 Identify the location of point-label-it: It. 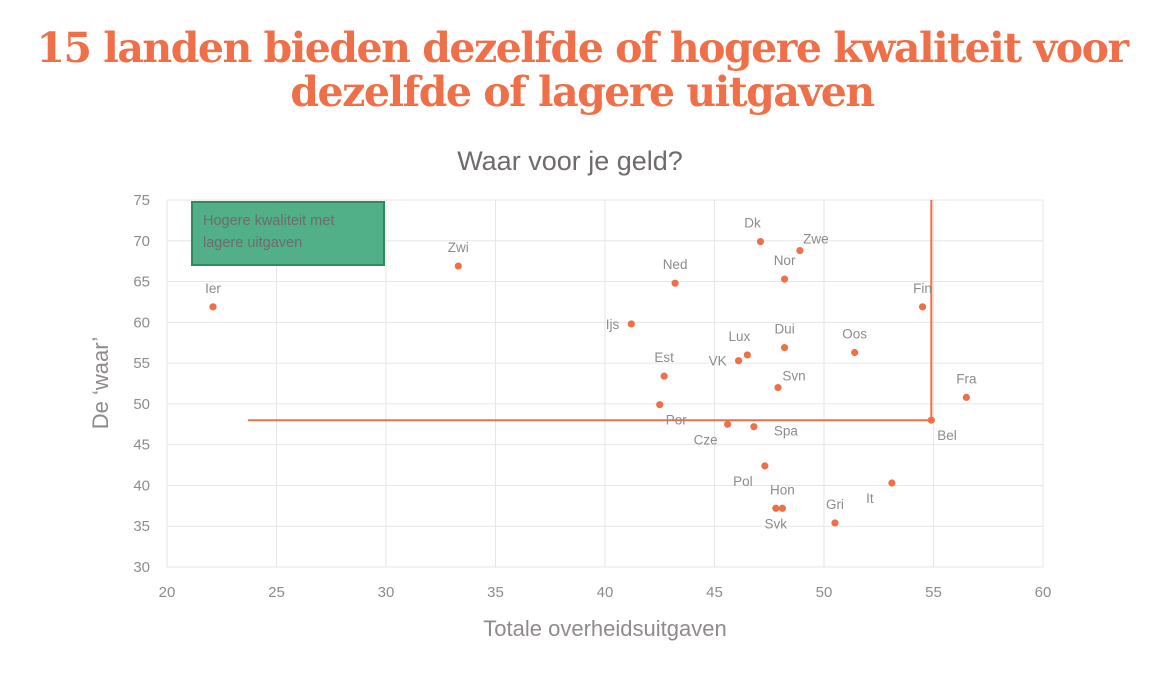
(870, 498).